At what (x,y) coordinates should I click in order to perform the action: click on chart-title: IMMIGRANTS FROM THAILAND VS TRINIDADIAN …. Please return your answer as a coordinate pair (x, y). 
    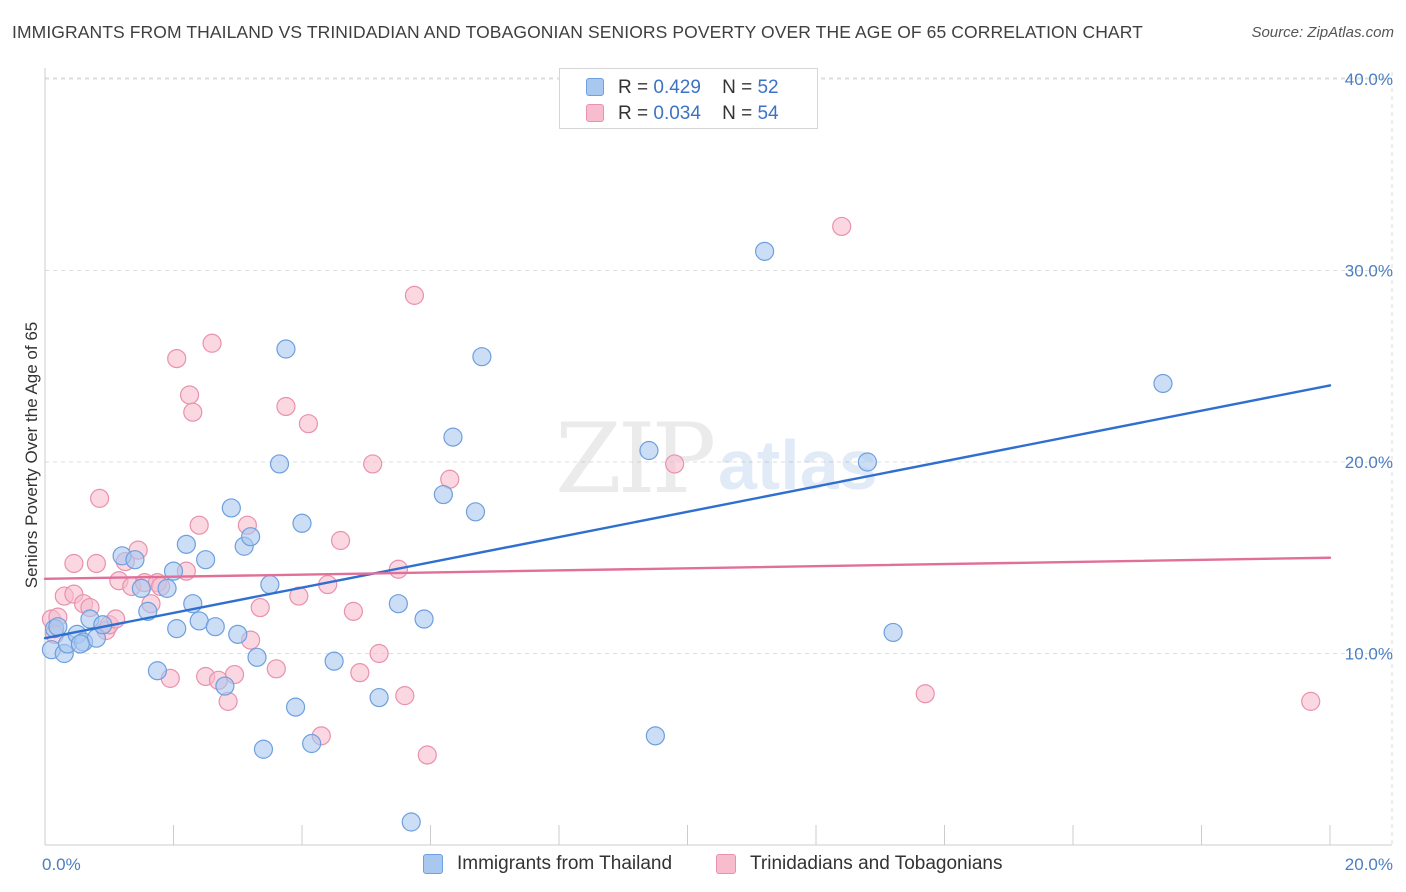
    Looking at the image, I should click on (577, 32).